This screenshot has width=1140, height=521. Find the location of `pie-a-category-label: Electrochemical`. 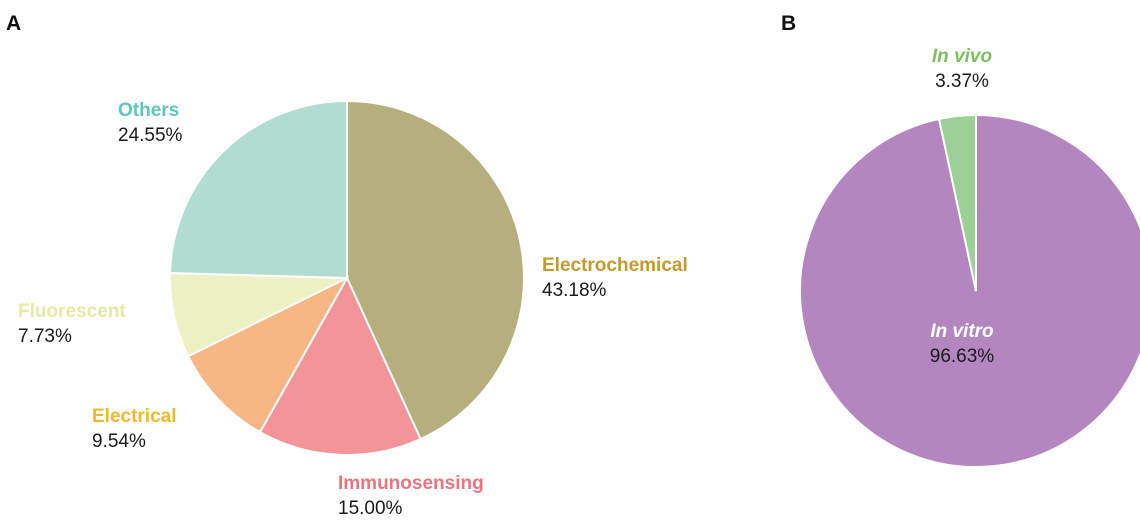

pie-a-category-label: Electrochemical is located at coordinates (615, 265).